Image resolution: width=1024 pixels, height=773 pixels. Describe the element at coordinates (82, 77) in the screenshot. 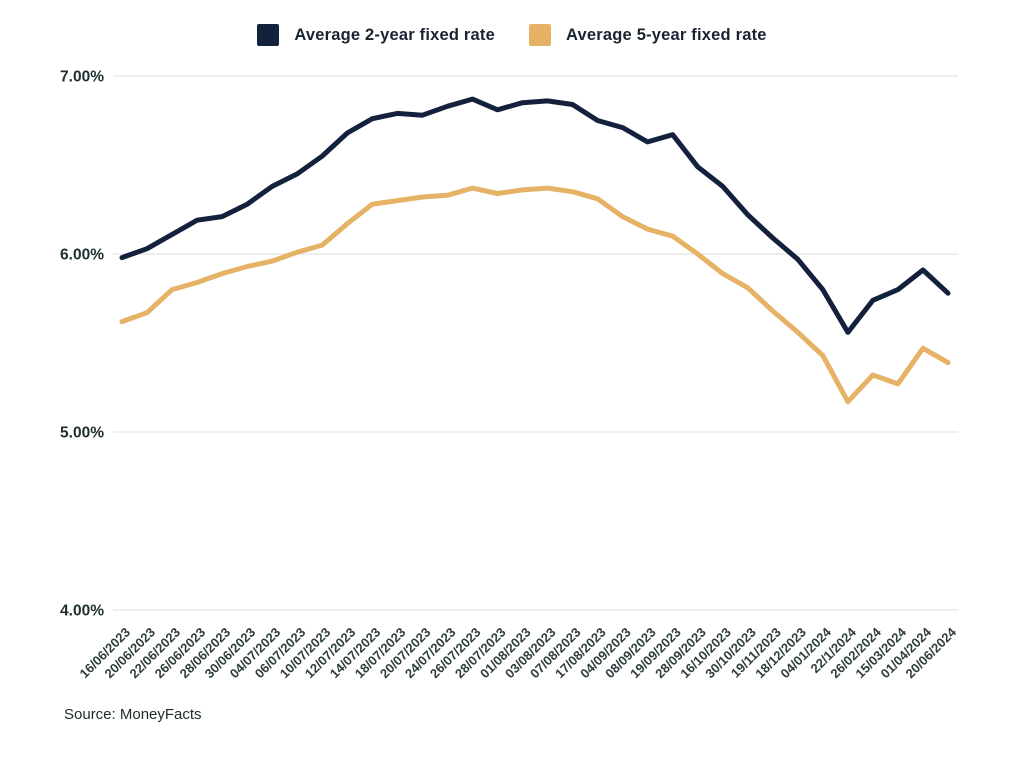

I see `y-tick-label: 7.00%` at that location.